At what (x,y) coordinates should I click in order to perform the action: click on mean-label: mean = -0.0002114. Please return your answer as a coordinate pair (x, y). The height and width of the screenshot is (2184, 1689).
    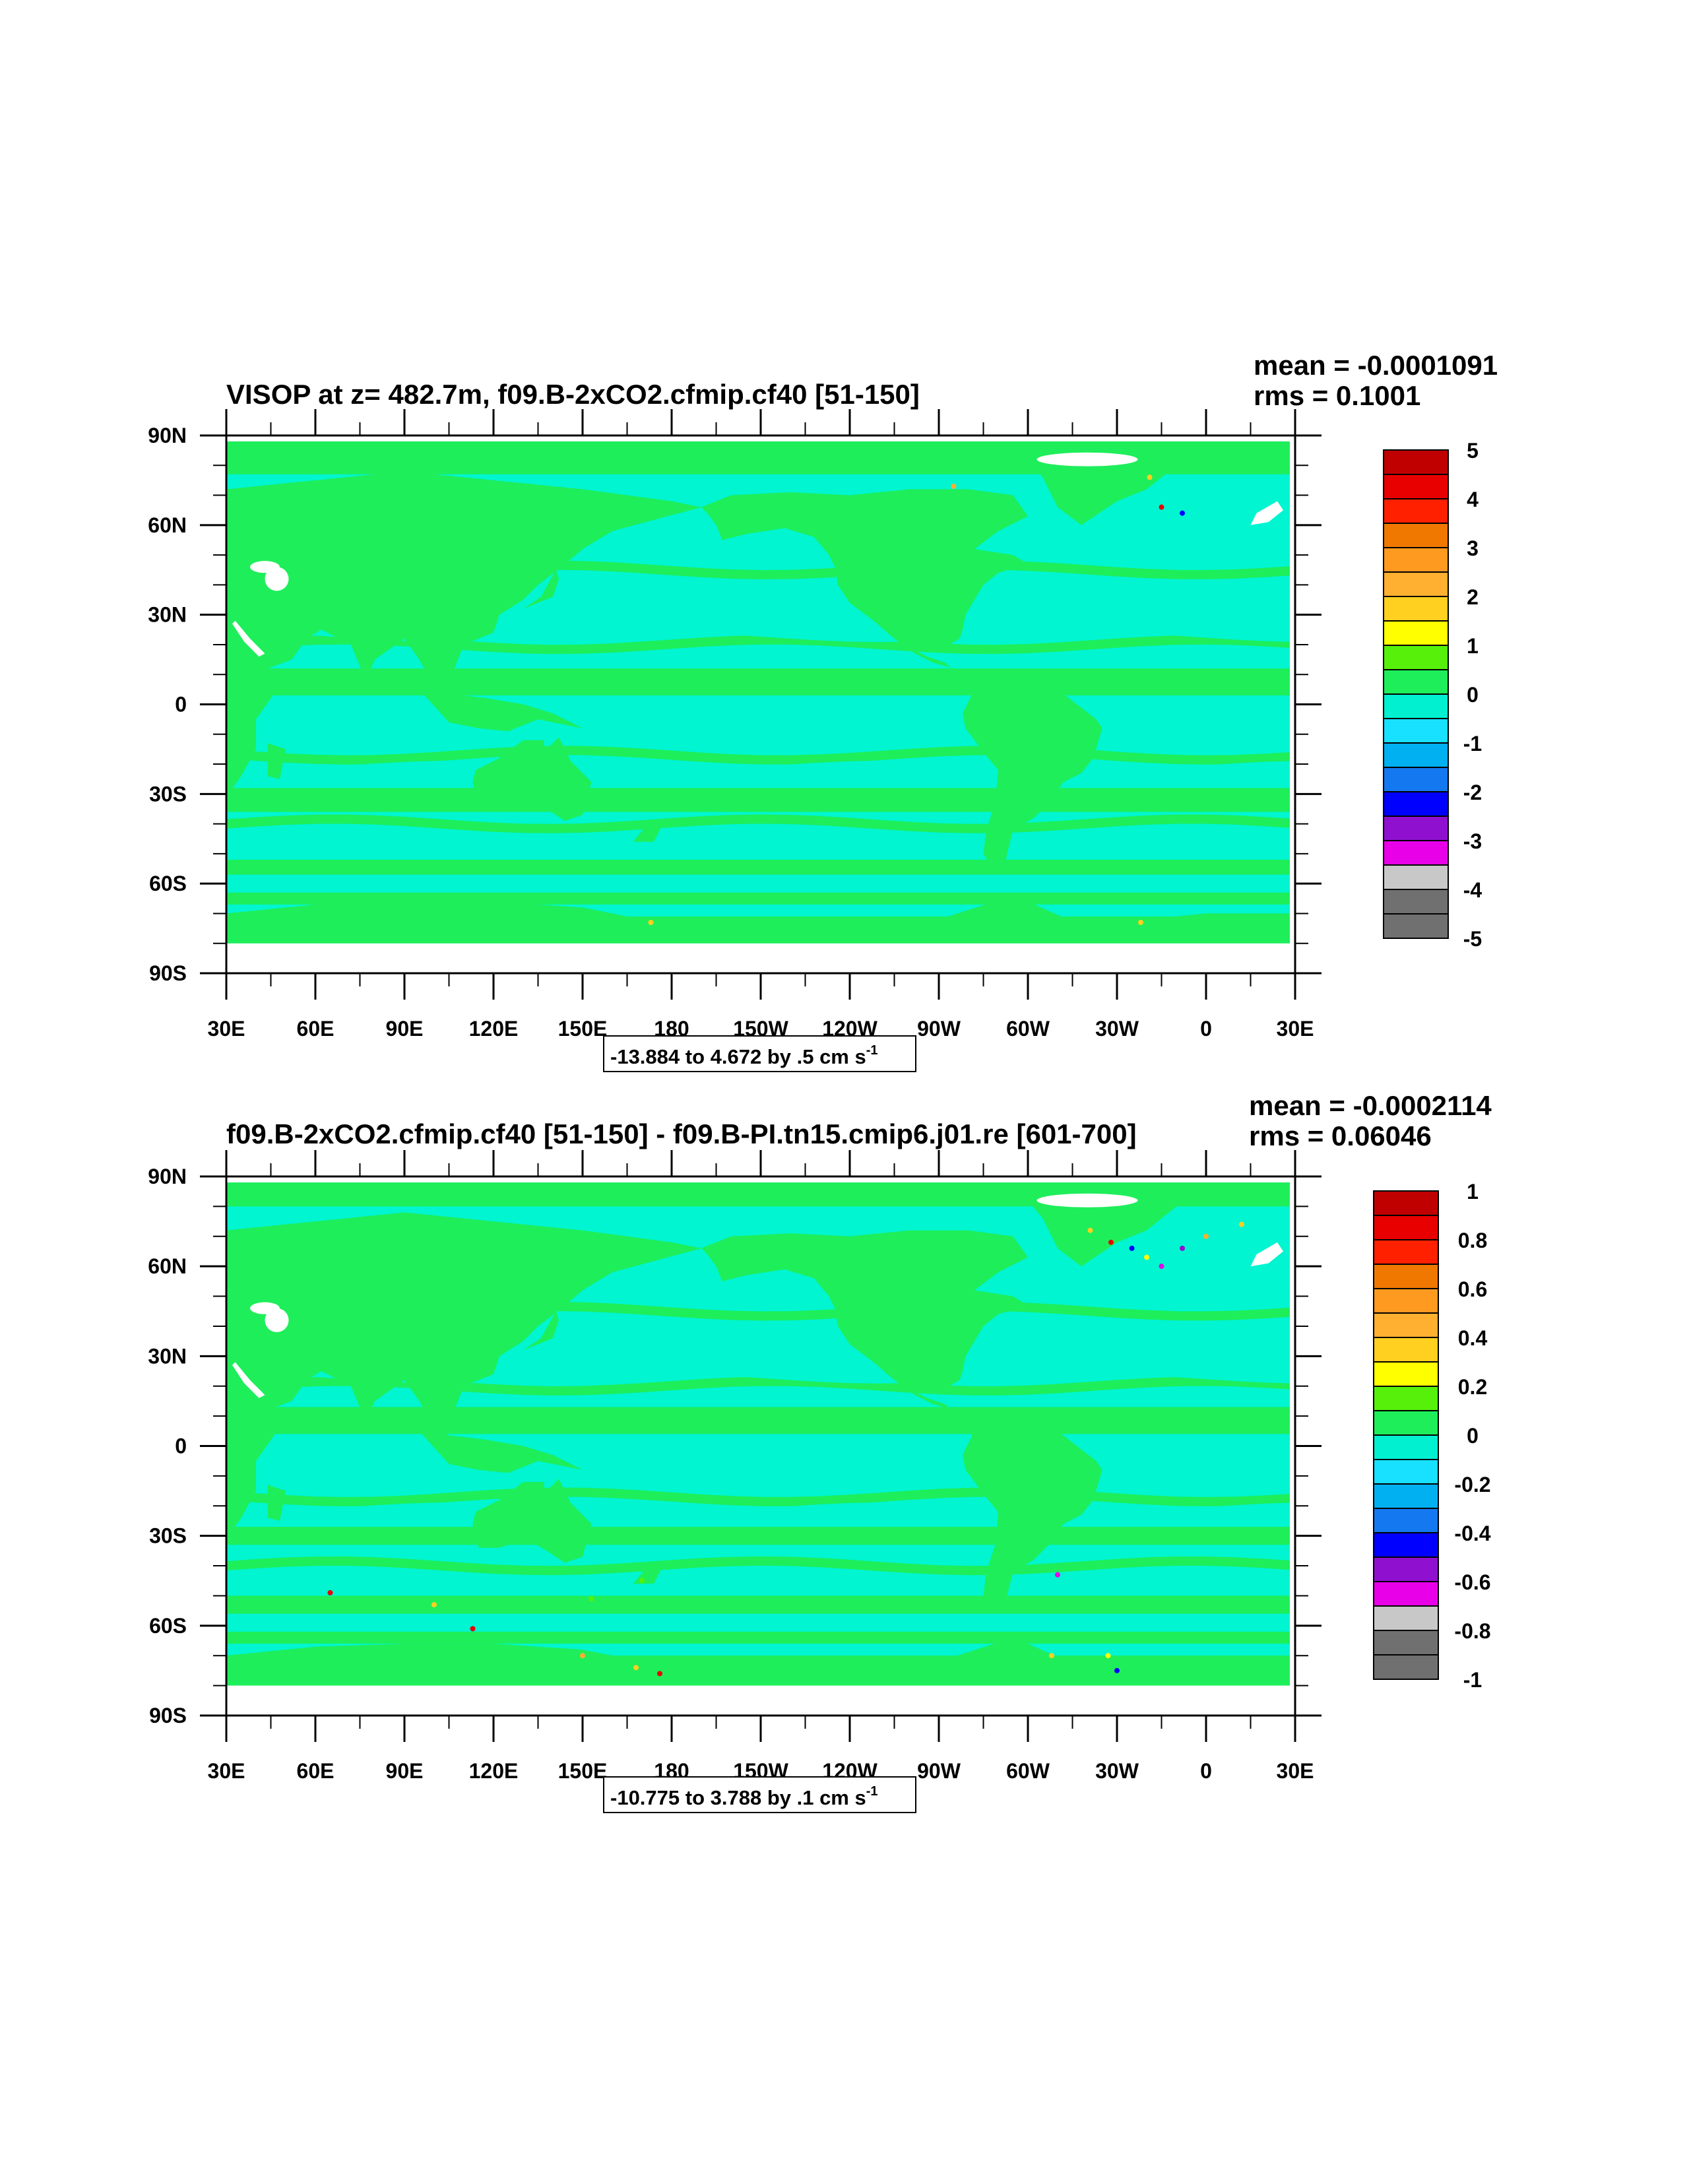
    Looking at the image, I should click on (1370, 1105).